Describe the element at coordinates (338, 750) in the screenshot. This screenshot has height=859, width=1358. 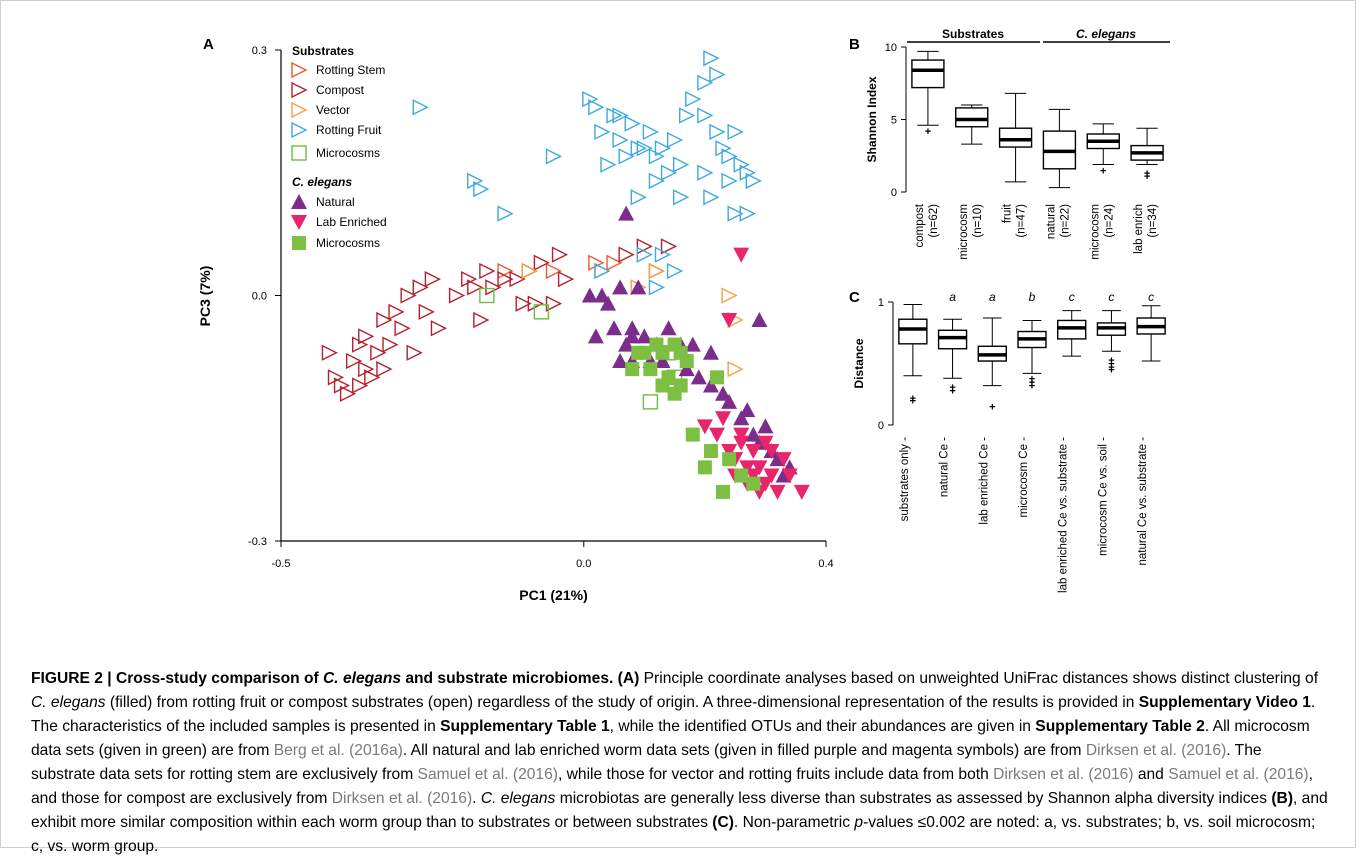
I see `ref-berg-link: Berg et al. (2016a)` at that location.